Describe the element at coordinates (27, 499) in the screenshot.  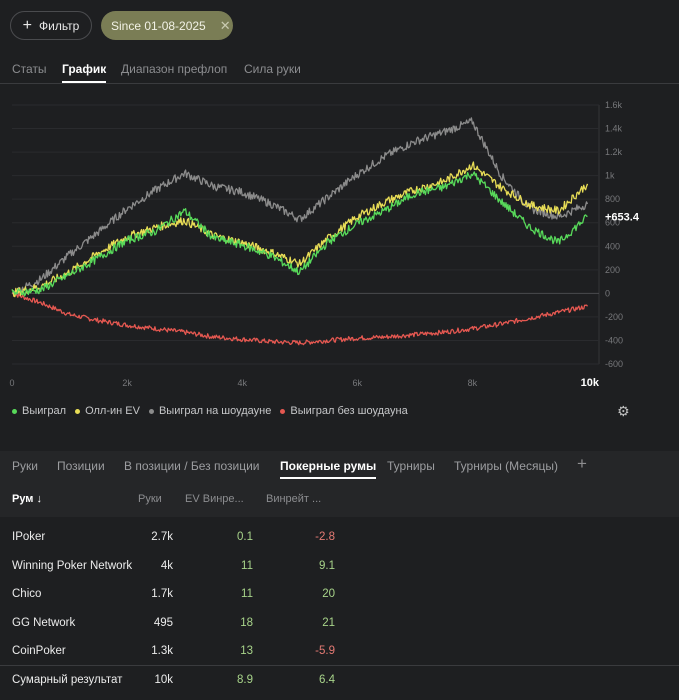
I see `column-room: Рум ↓` at that location.